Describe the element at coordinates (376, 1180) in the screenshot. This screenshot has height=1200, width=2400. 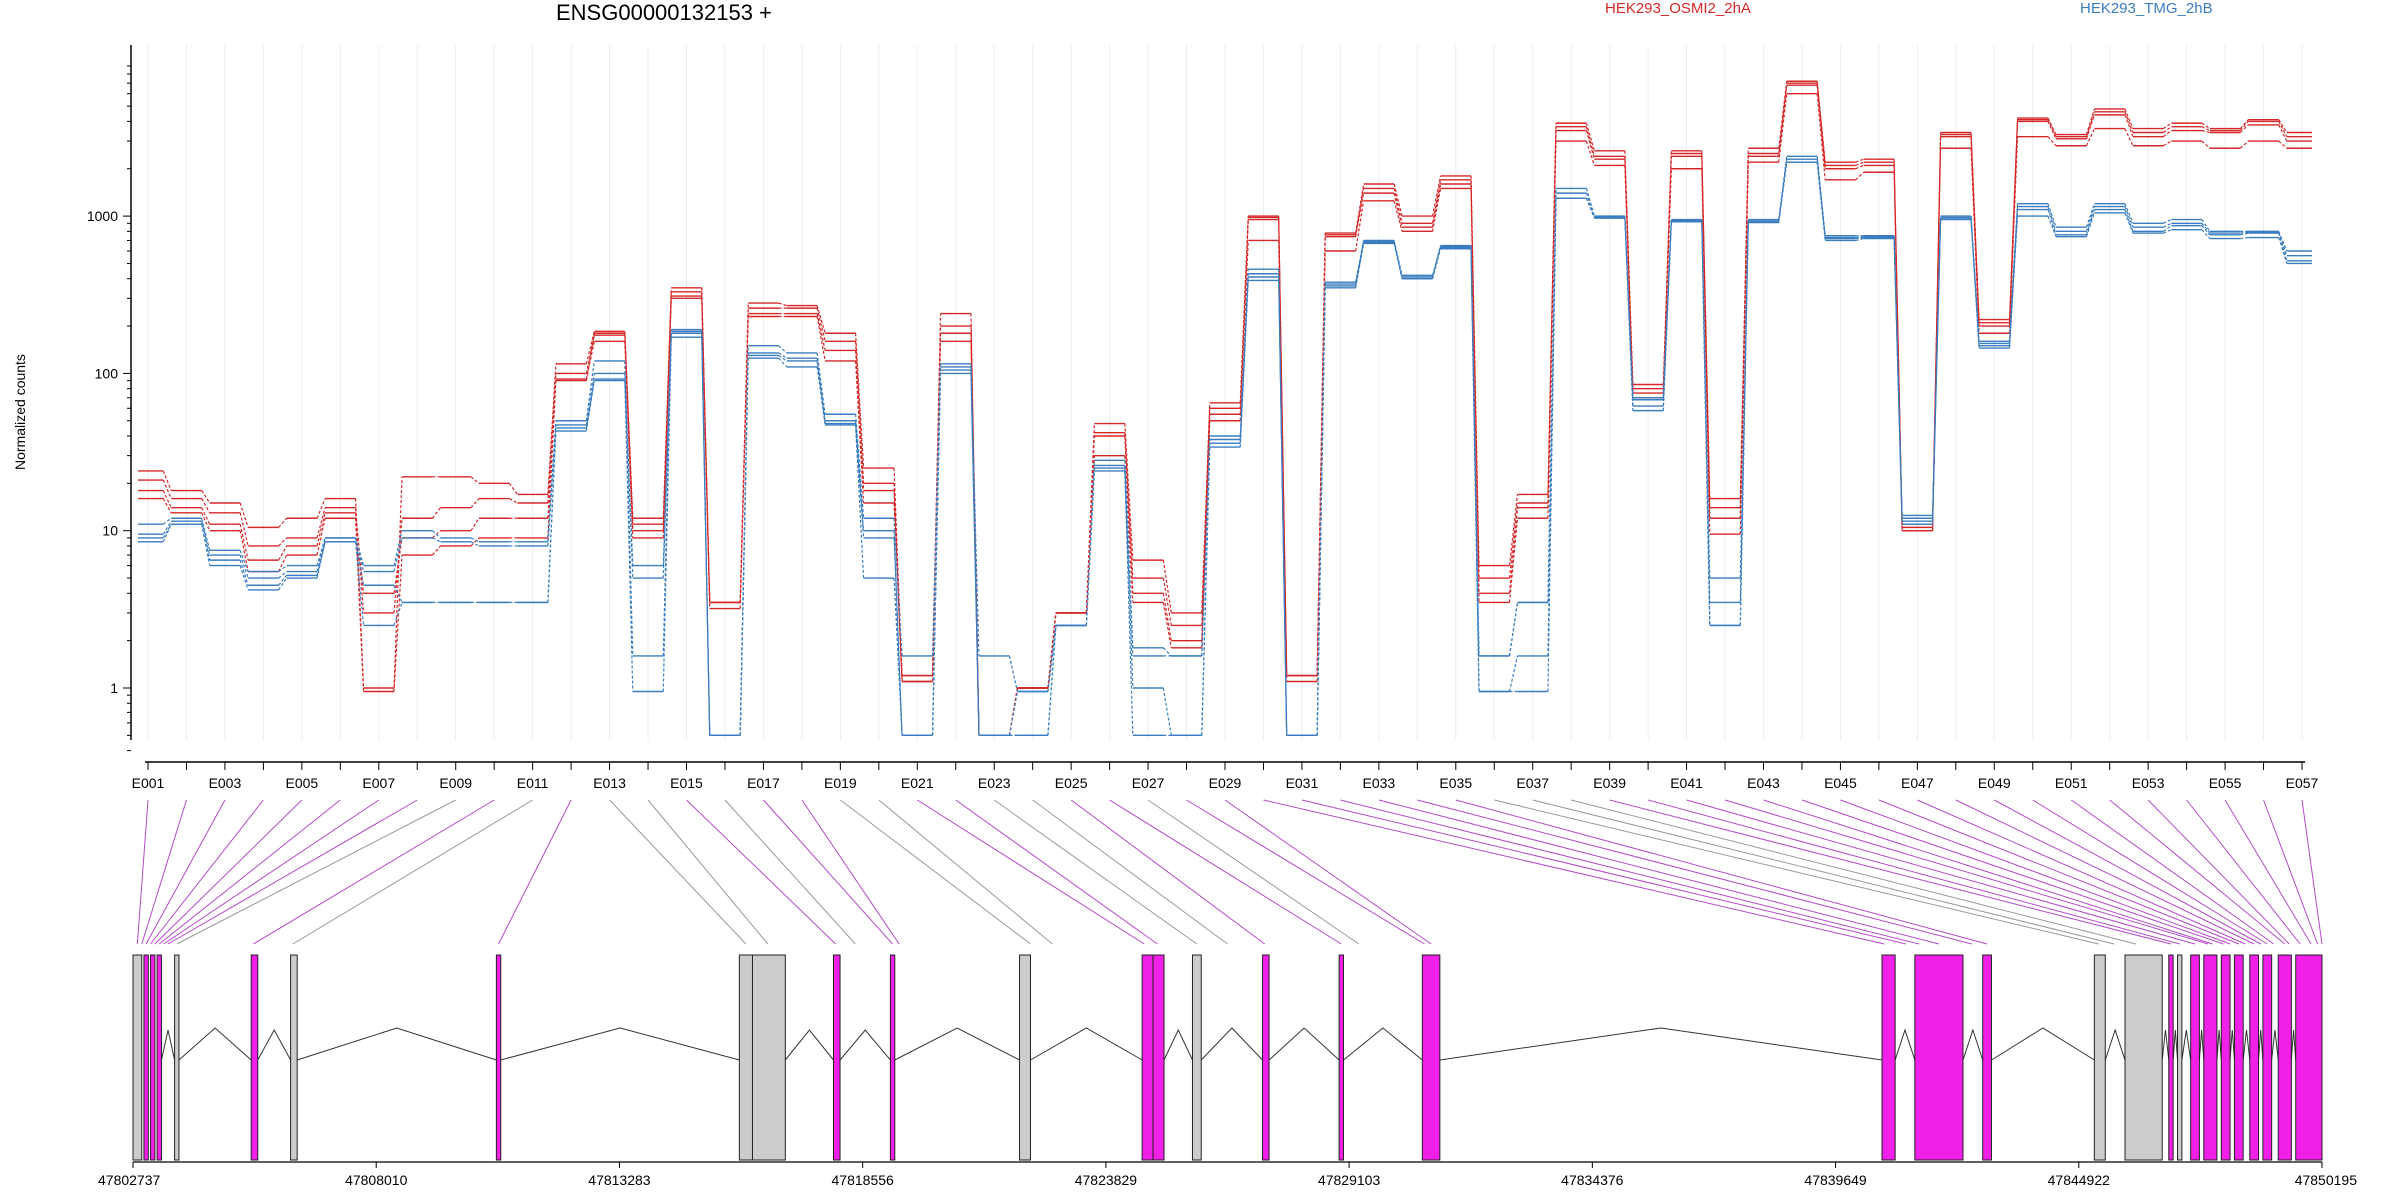
I see `genomic-tick-label: 47808010` at that location.